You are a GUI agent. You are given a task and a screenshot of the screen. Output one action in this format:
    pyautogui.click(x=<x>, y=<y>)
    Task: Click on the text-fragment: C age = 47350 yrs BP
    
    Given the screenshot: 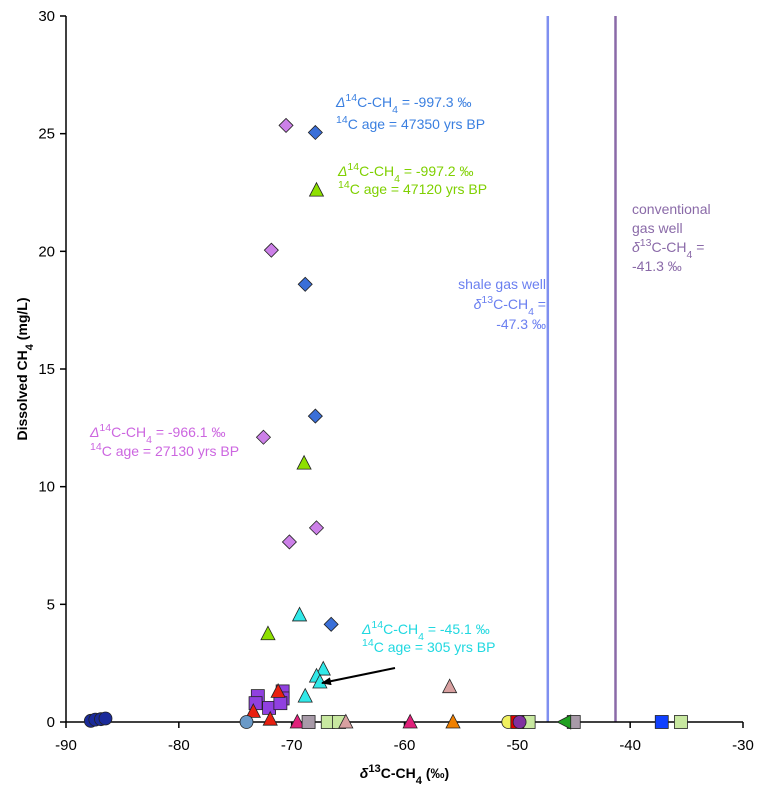 What is the action you would take?
    pyautogui.click(x=416, y=124)
    